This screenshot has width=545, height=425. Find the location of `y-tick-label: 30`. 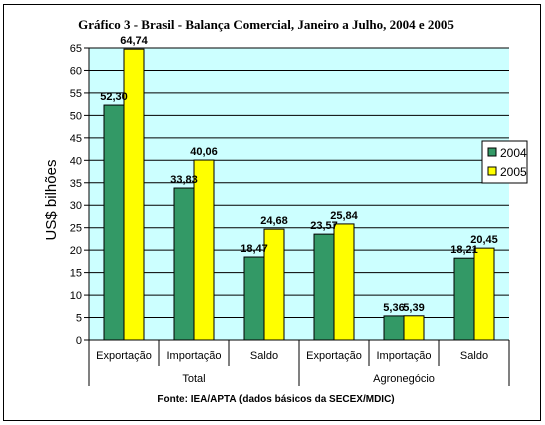

y-tick-label: 30 is located at coordinates (76, 206).